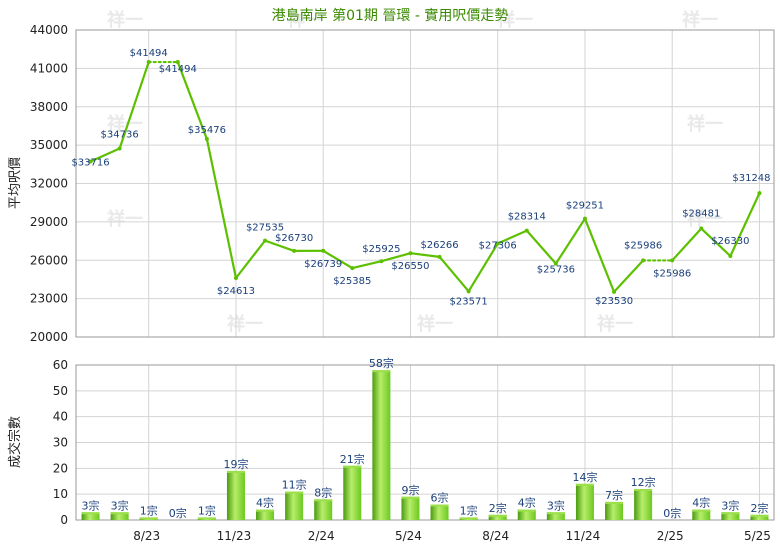 This screenshot has width=780, height=550. I want to click on price-tick-label: 26000, so click(49, 260).